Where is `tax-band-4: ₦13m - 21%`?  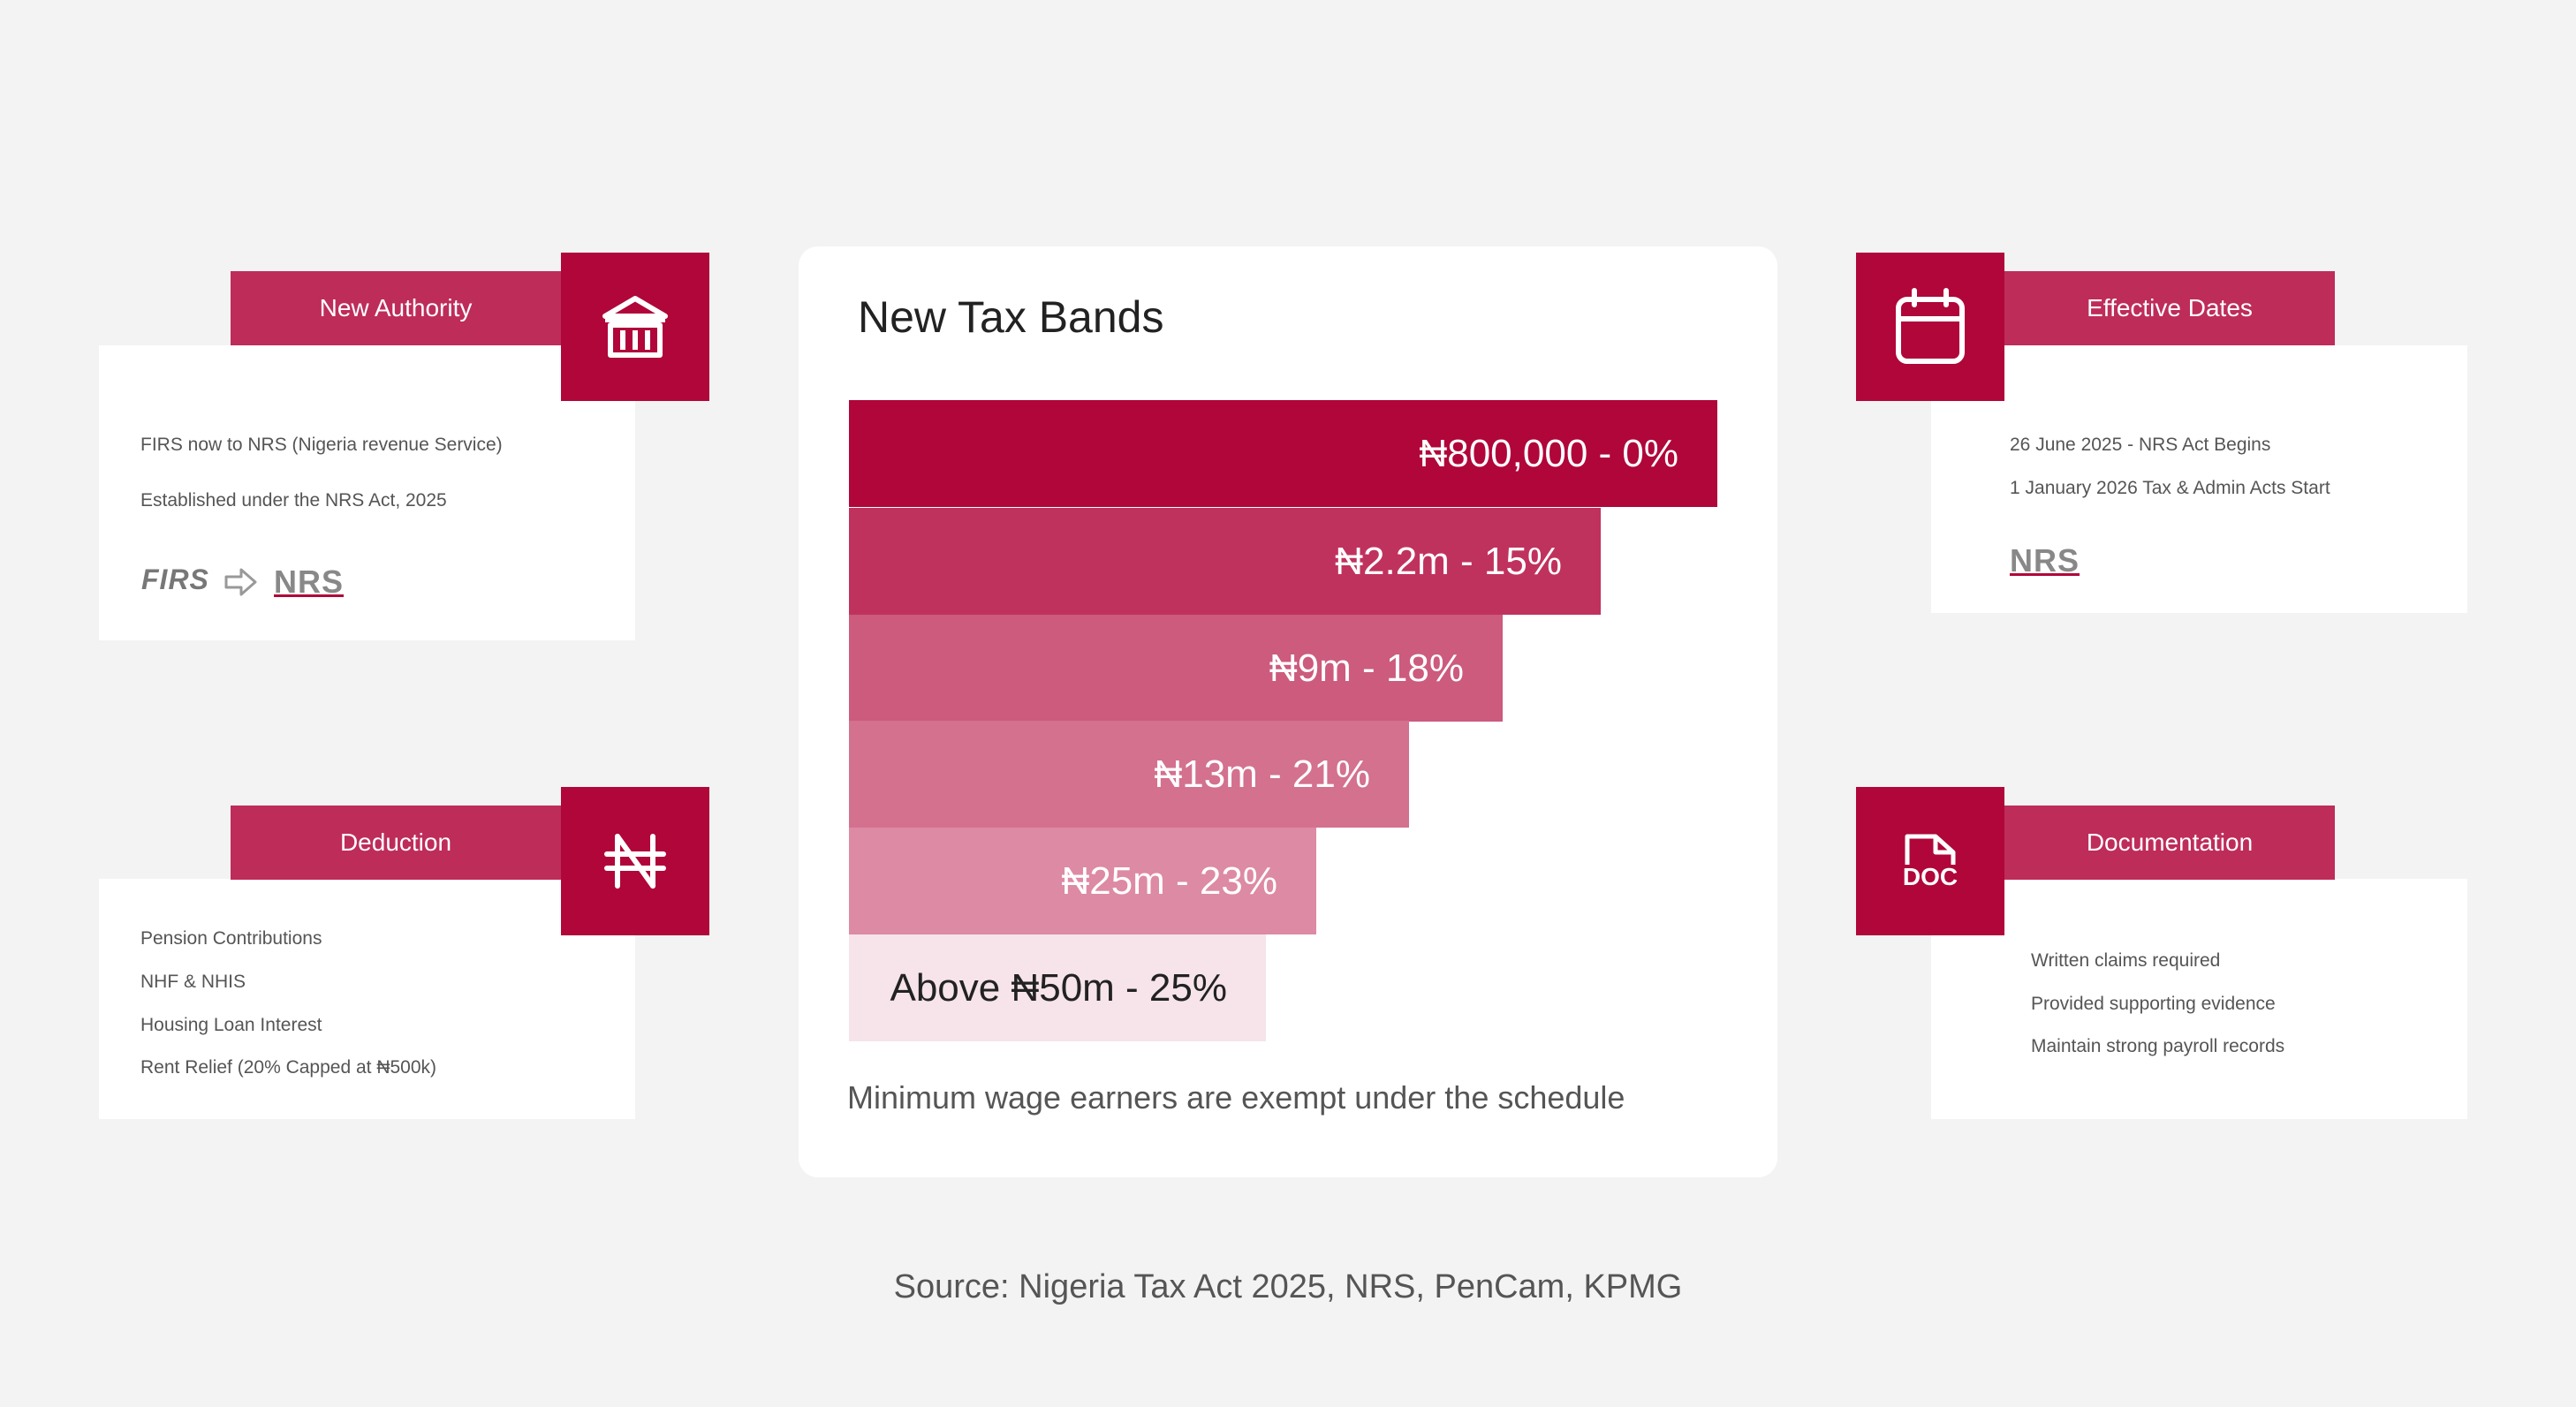
tax-band-4: ₦13m - 21% is located at coordinates (1129, 774).